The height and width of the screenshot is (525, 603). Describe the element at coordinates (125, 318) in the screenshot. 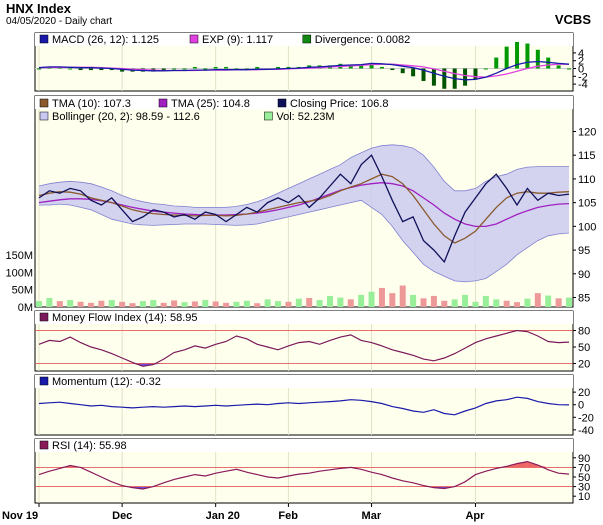

I see `mfi-legend-label: Money Flow Index (14): 58.95` at that location.